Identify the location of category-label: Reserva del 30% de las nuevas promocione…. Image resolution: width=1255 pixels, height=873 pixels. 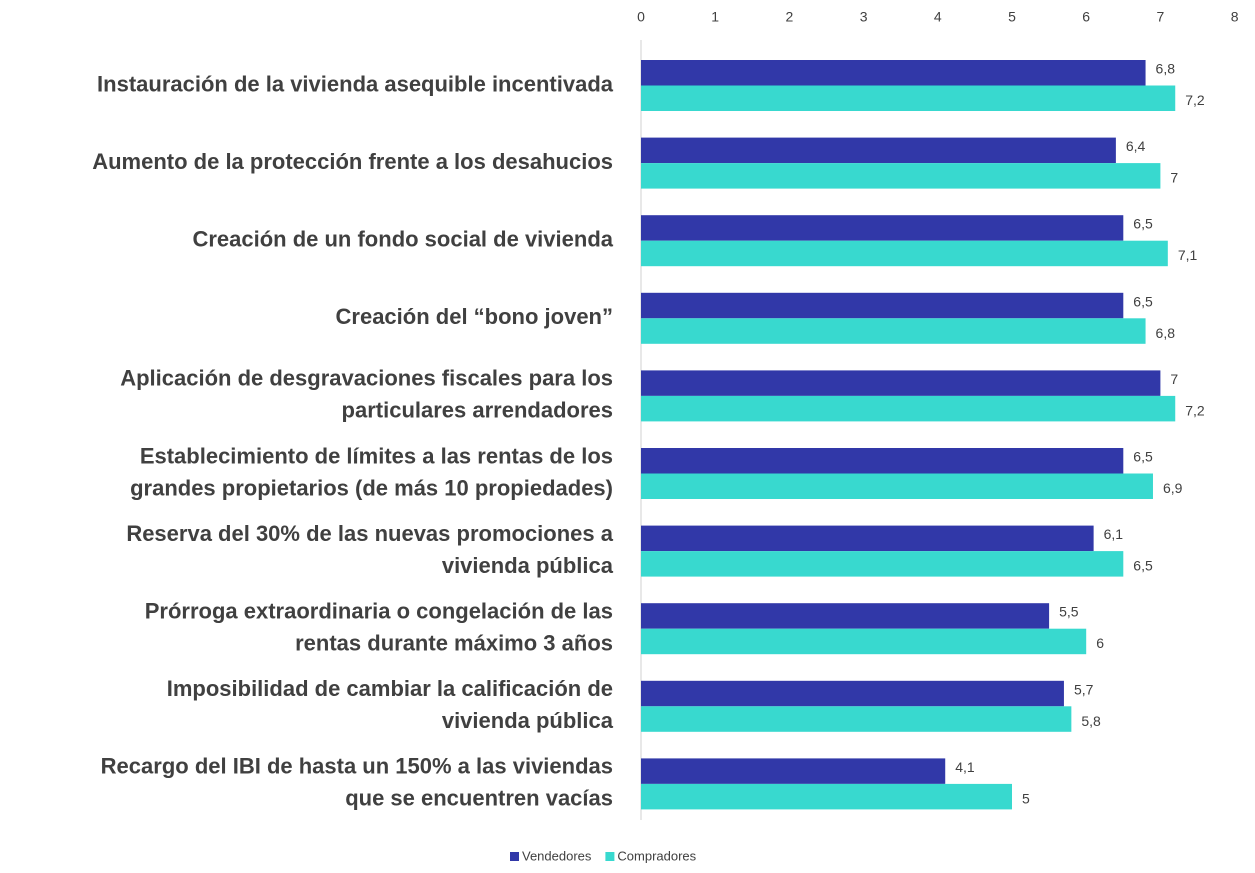
(369, 533).